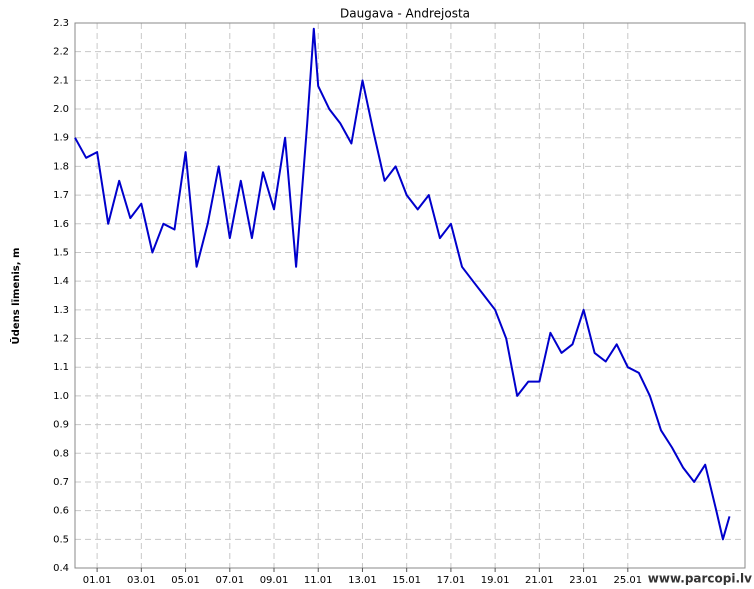 The image size is (754, 589). Describe the element at coordinates (583, 580) in the screenshot. I see `x-tick-label: 23.01` at that location.